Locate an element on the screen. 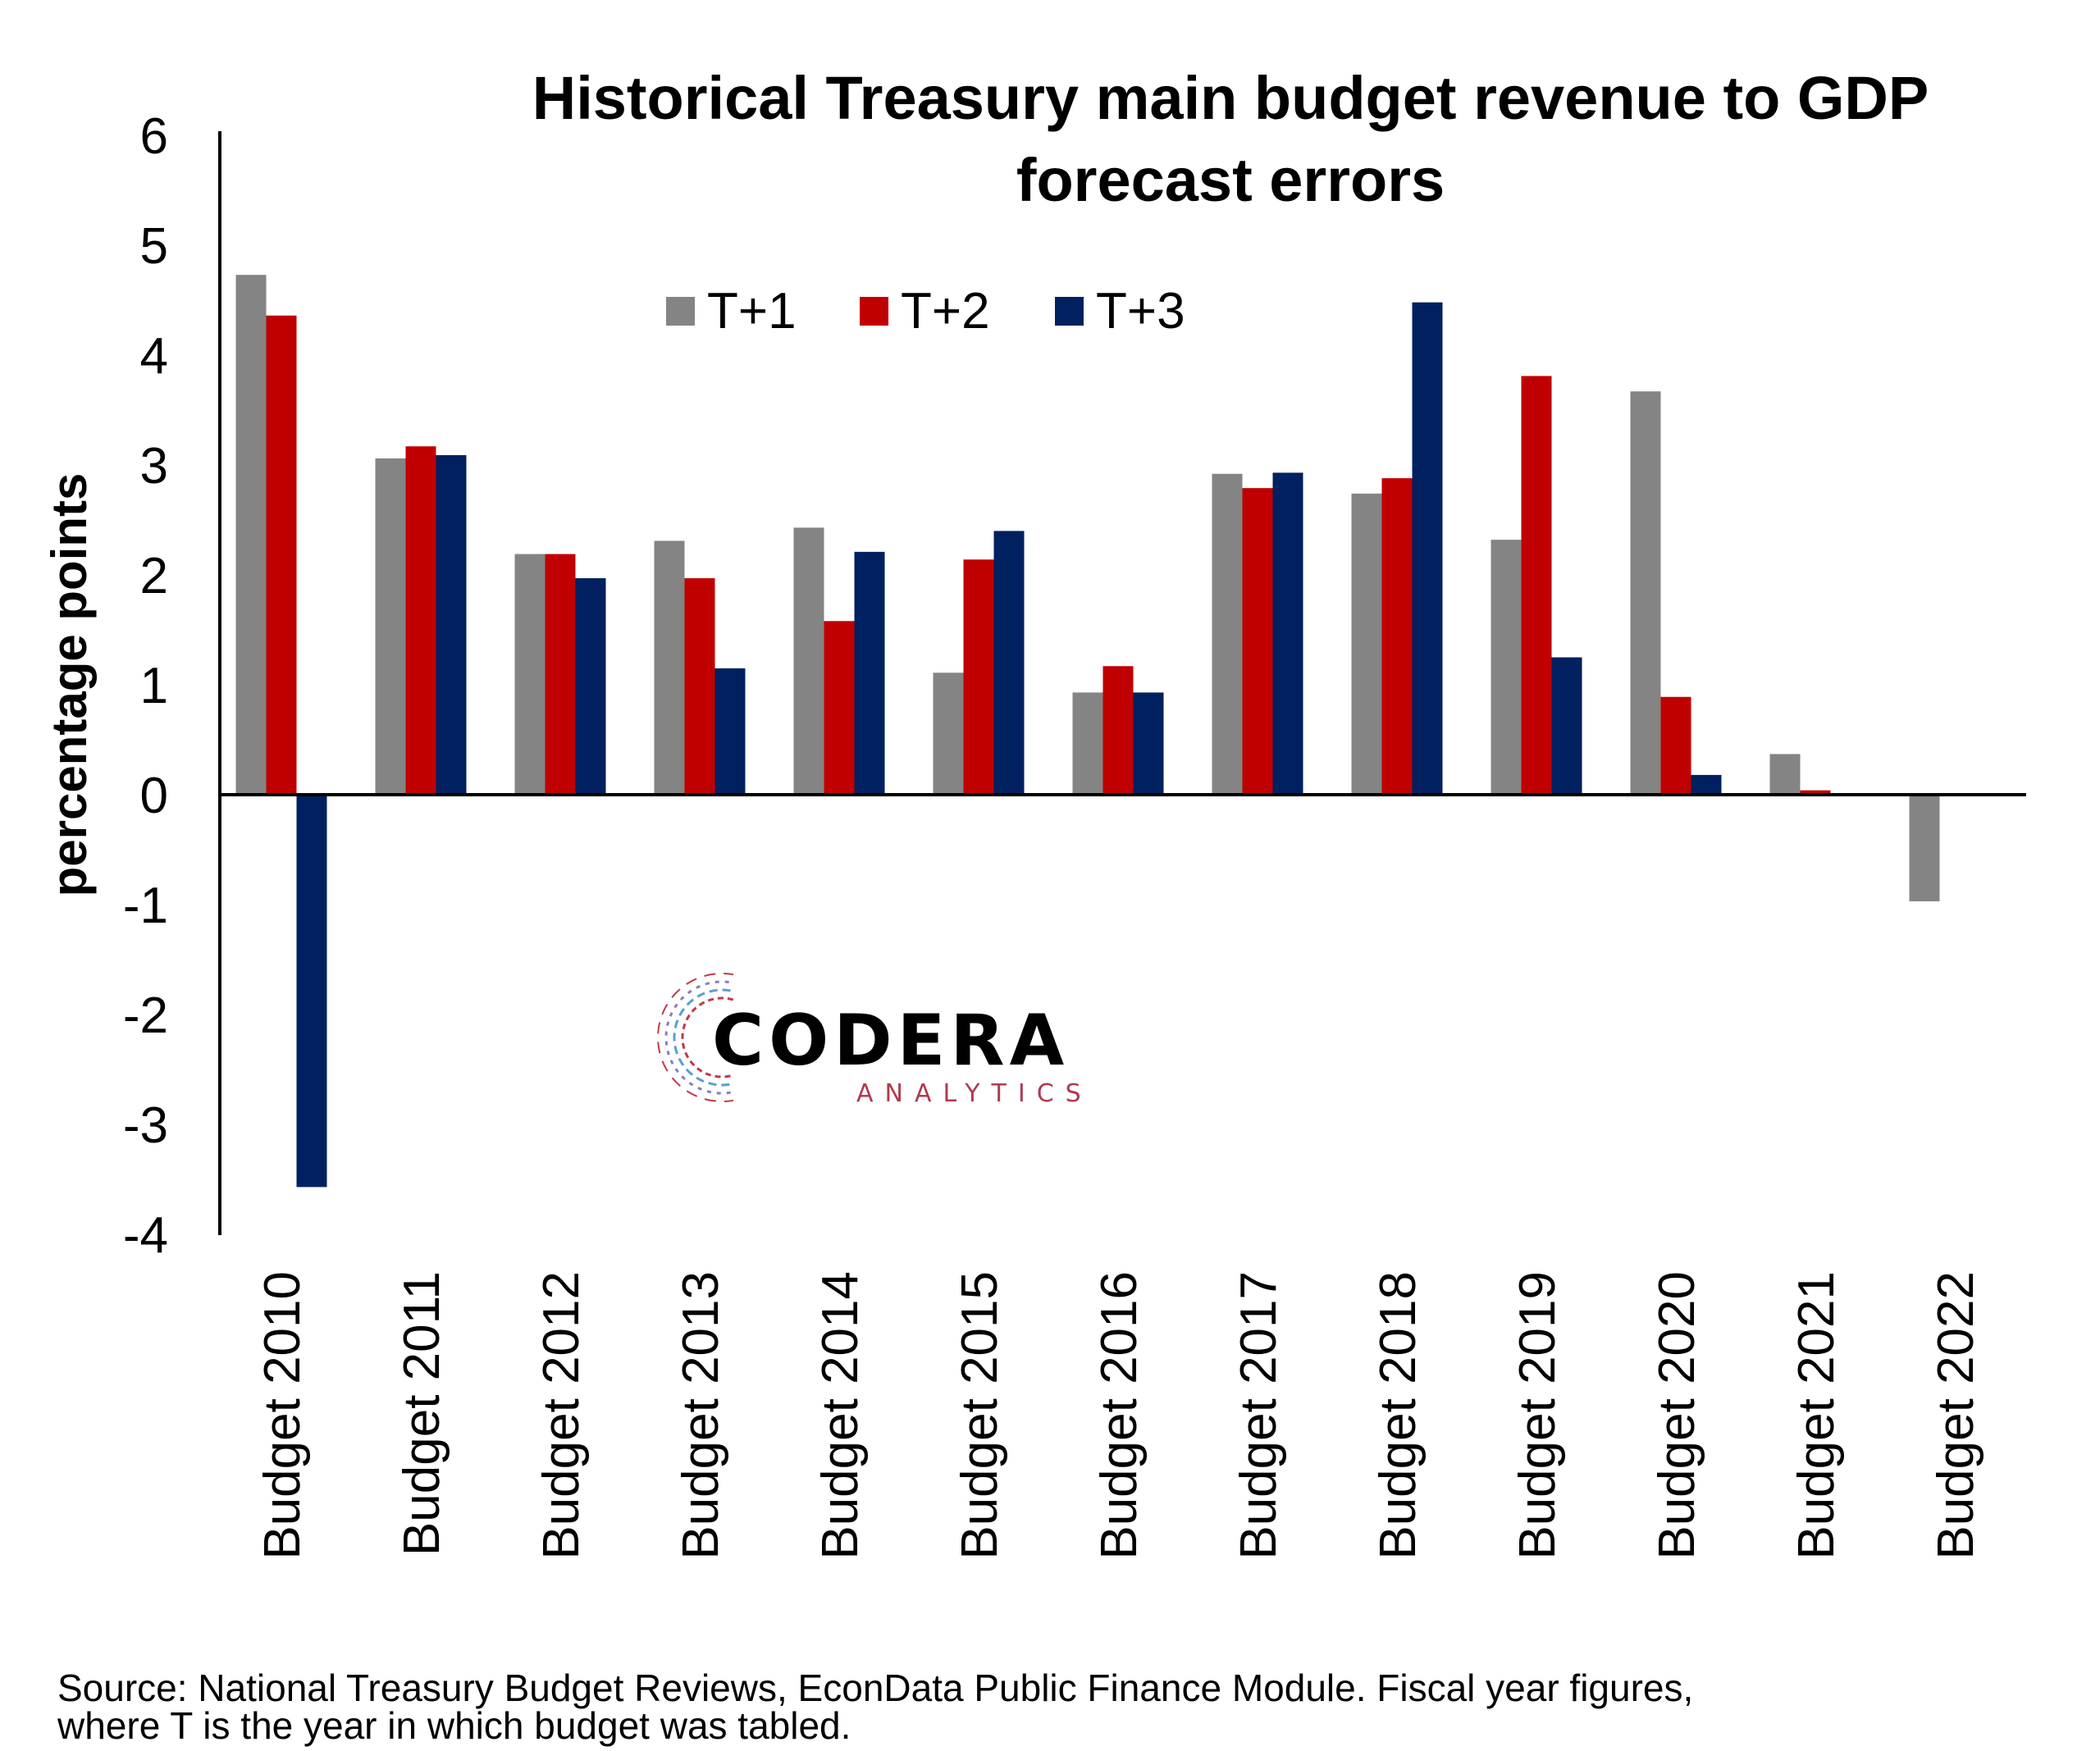 The width and height of the screenshot is (2100, 1751). bar-tplus2-budget-2021 is located at coordinates (1815, 792).